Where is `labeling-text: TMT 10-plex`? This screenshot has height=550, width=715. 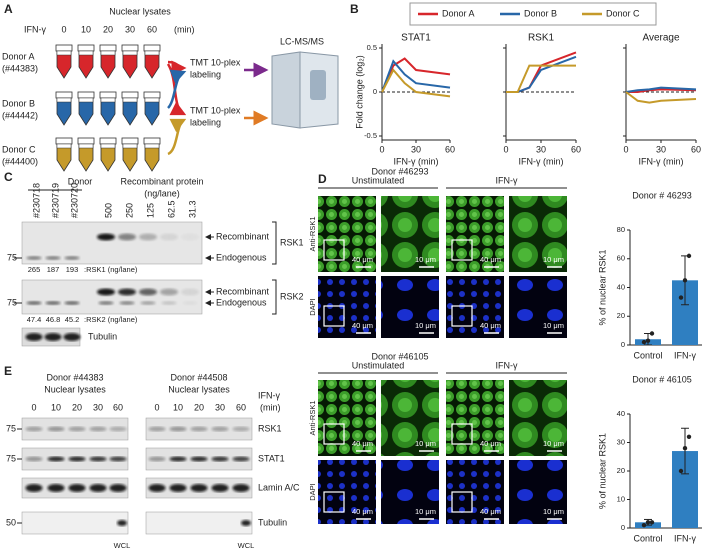 labeling-text: TMT 10-plex is located at coordinates (215, 110).